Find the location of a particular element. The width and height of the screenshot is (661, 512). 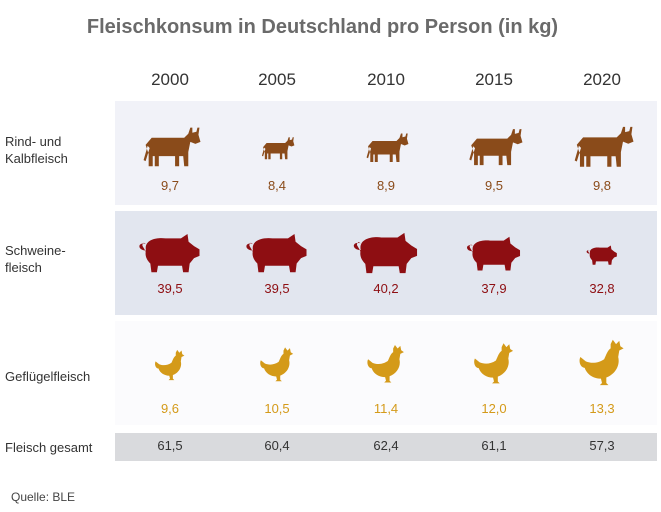

row-label-line: Schweine- is located at coordinates (35, 250).